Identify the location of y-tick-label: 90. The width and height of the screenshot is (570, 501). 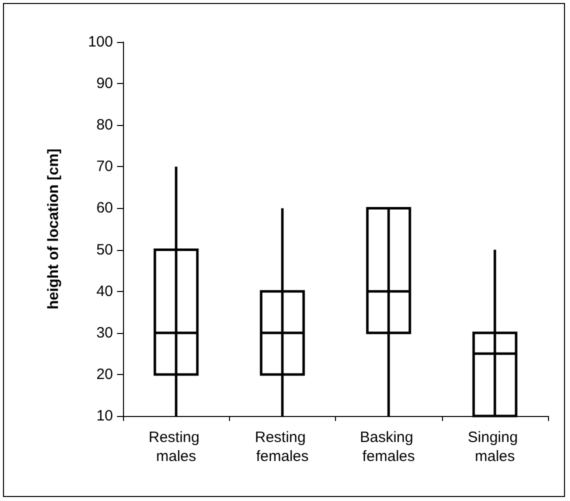
(104, 83).